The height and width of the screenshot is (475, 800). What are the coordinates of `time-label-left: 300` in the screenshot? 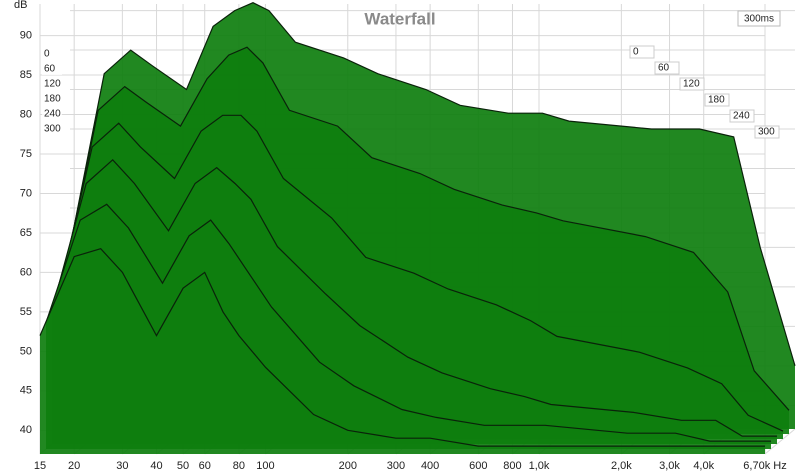 It's located at (52, 129).